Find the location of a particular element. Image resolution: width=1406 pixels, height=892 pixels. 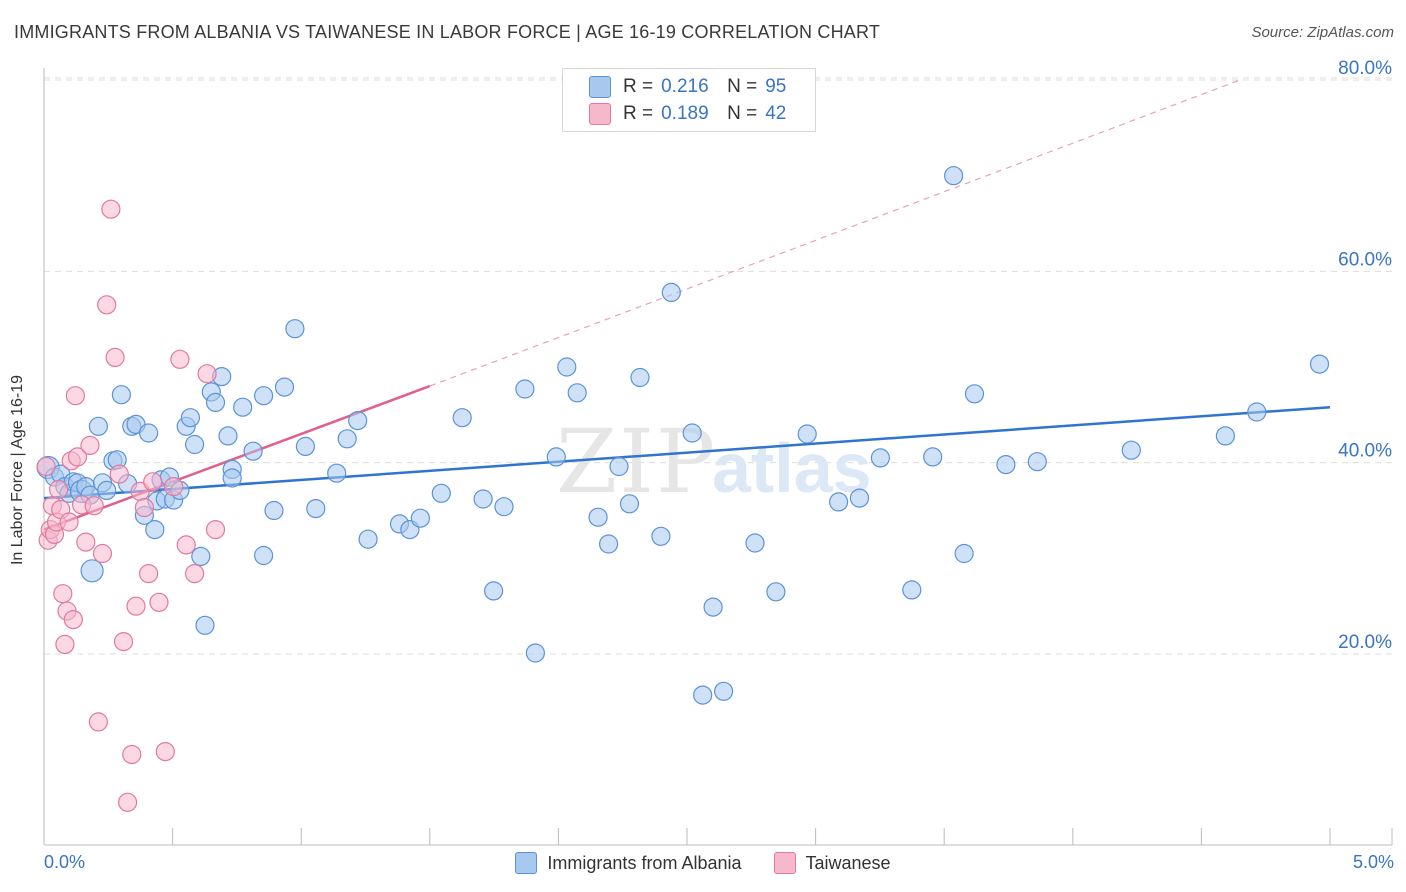

x-tick-left: 0.0% is located at coordinates (65, 862).